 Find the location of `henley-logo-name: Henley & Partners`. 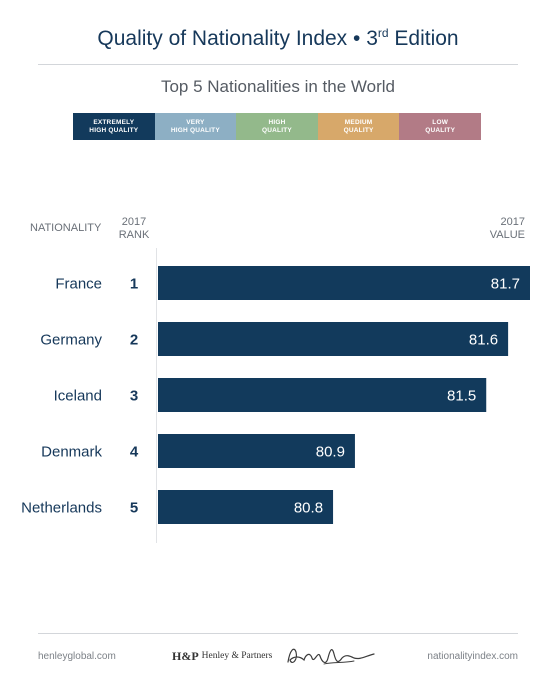

henley-logo-name: Henley & Partners is located at coordinates (237, 656).